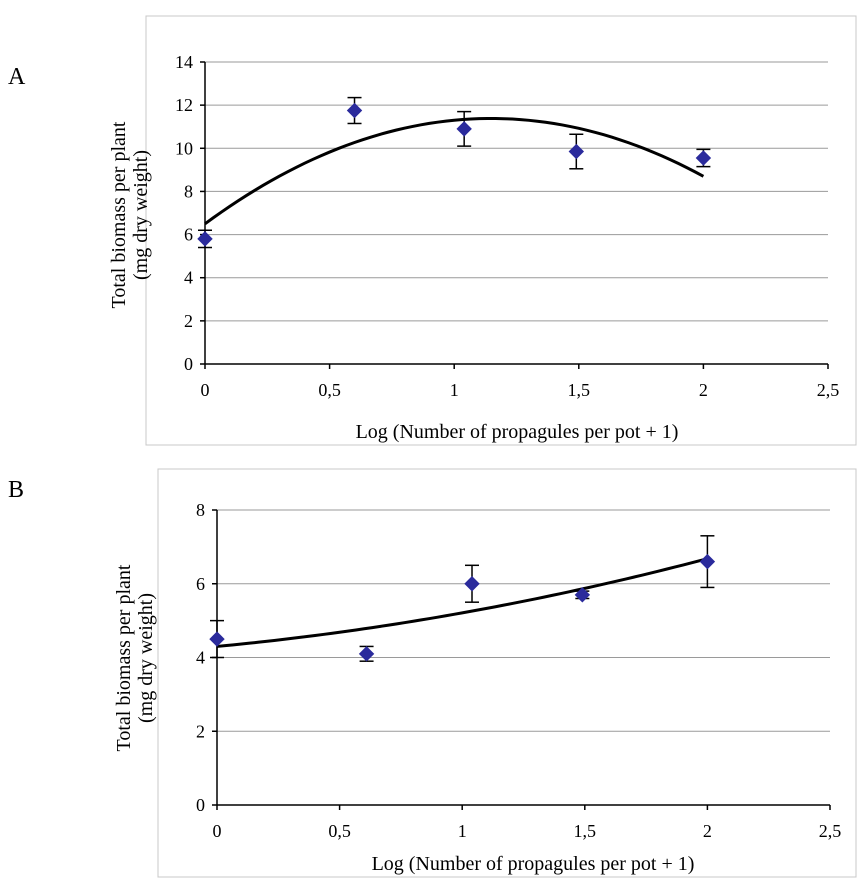 The width and height of the screenshot is (858, 882). I want to click on chart-b-trend-line, so click(462, 602).